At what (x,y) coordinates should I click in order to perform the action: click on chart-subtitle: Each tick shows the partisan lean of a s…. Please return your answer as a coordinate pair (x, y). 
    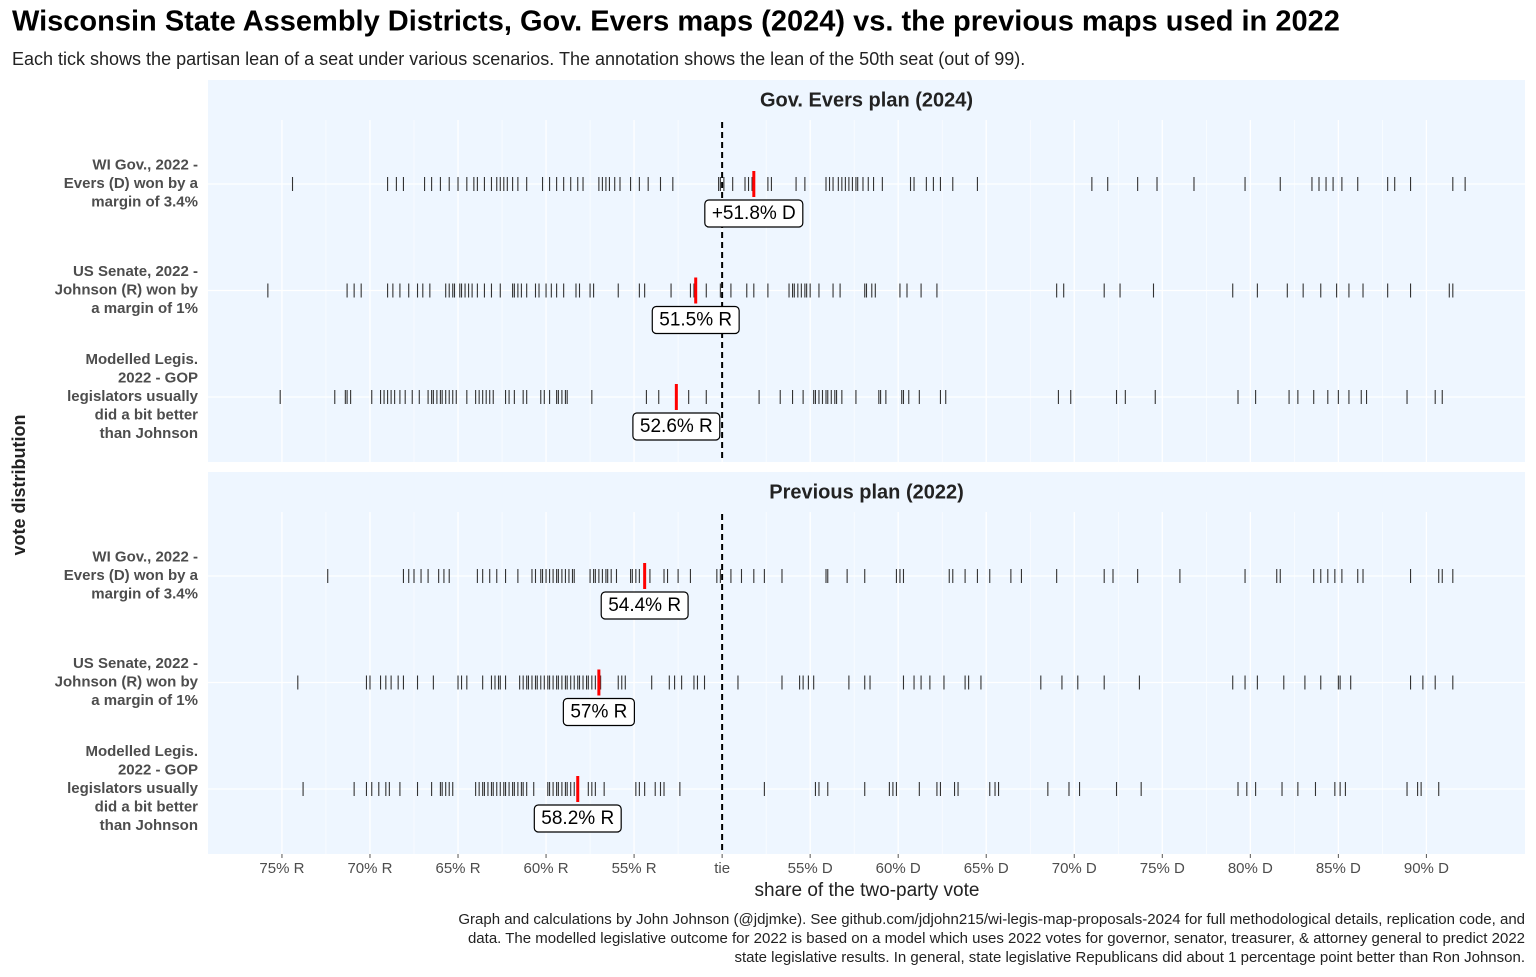
    Looking at the image, I should click on (518, 59).